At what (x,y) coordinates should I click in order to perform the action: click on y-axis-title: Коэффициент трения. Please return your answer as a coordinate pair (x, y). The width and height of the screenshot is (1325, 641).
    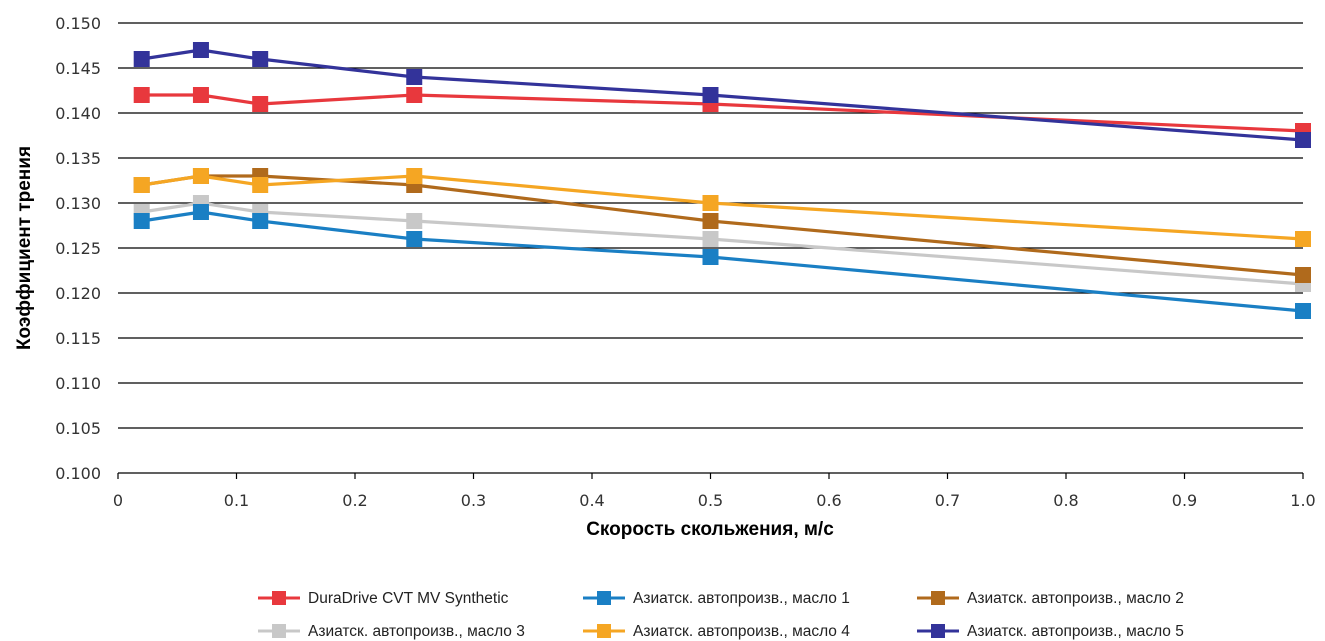
    Looking at the image, I should click on (24, 248).